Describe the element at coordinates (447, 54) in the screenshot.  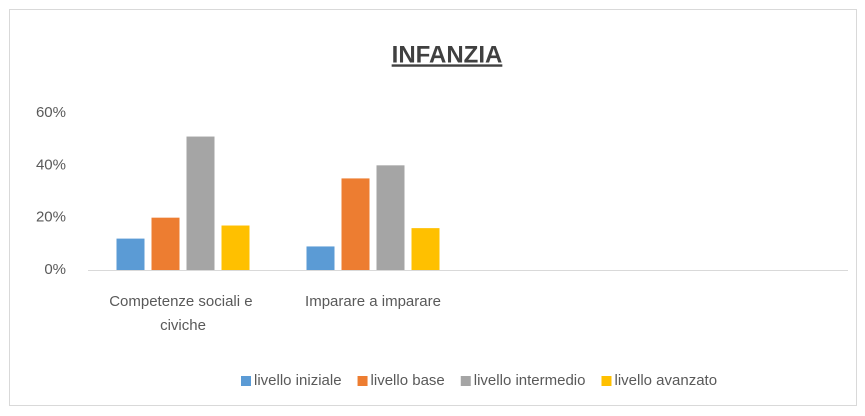
I see `chart-title: INFANZIA` at that location.